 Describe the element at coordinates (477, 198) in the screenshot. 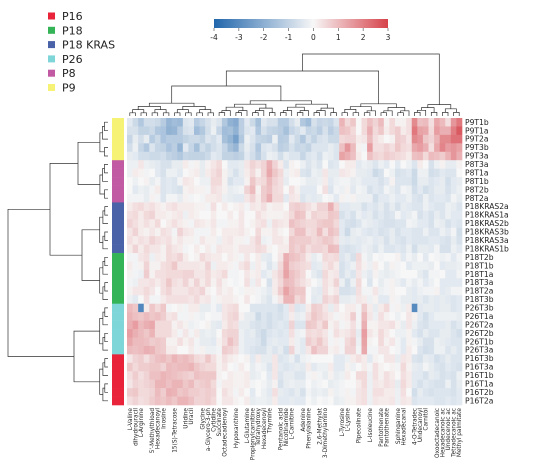

I see `row-label: P8T2a` at that location.